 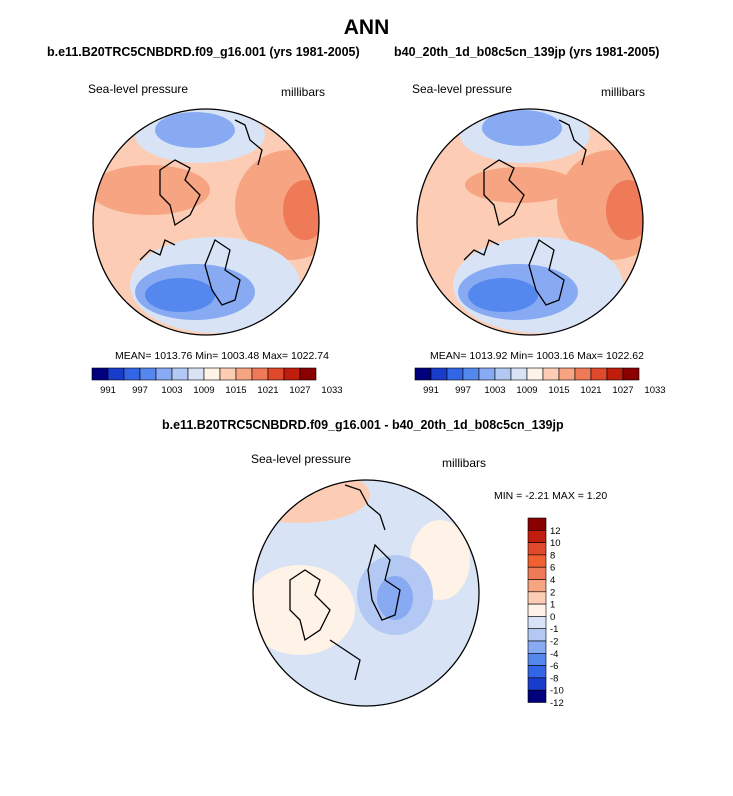 I want to click on panel2-colorbar-tick-label: 991, so click(x=431, y=390).